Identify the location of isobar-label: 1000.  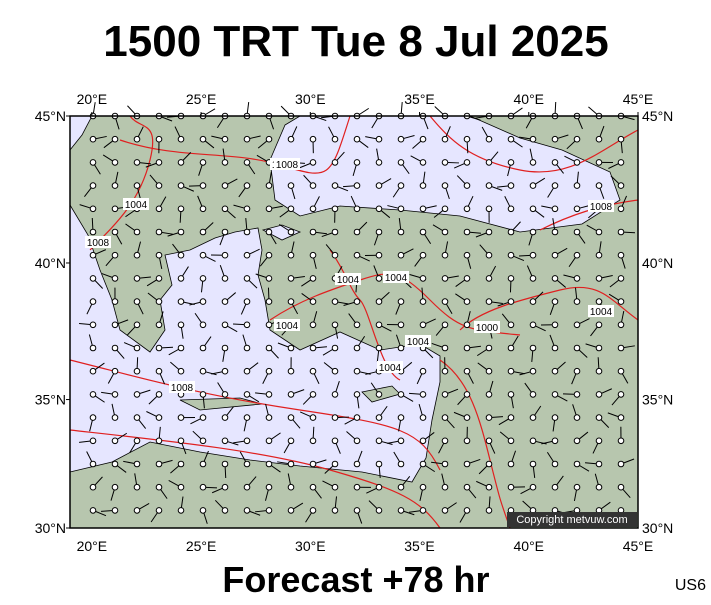
(487, 328).